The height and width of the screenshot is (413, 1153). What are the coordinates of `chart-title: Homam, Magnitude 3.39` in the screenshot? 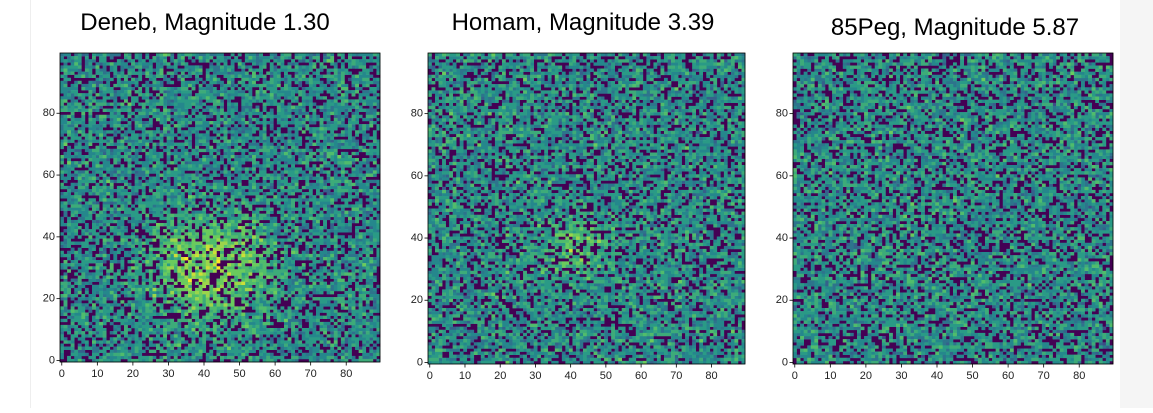 It's located at (583, 22).